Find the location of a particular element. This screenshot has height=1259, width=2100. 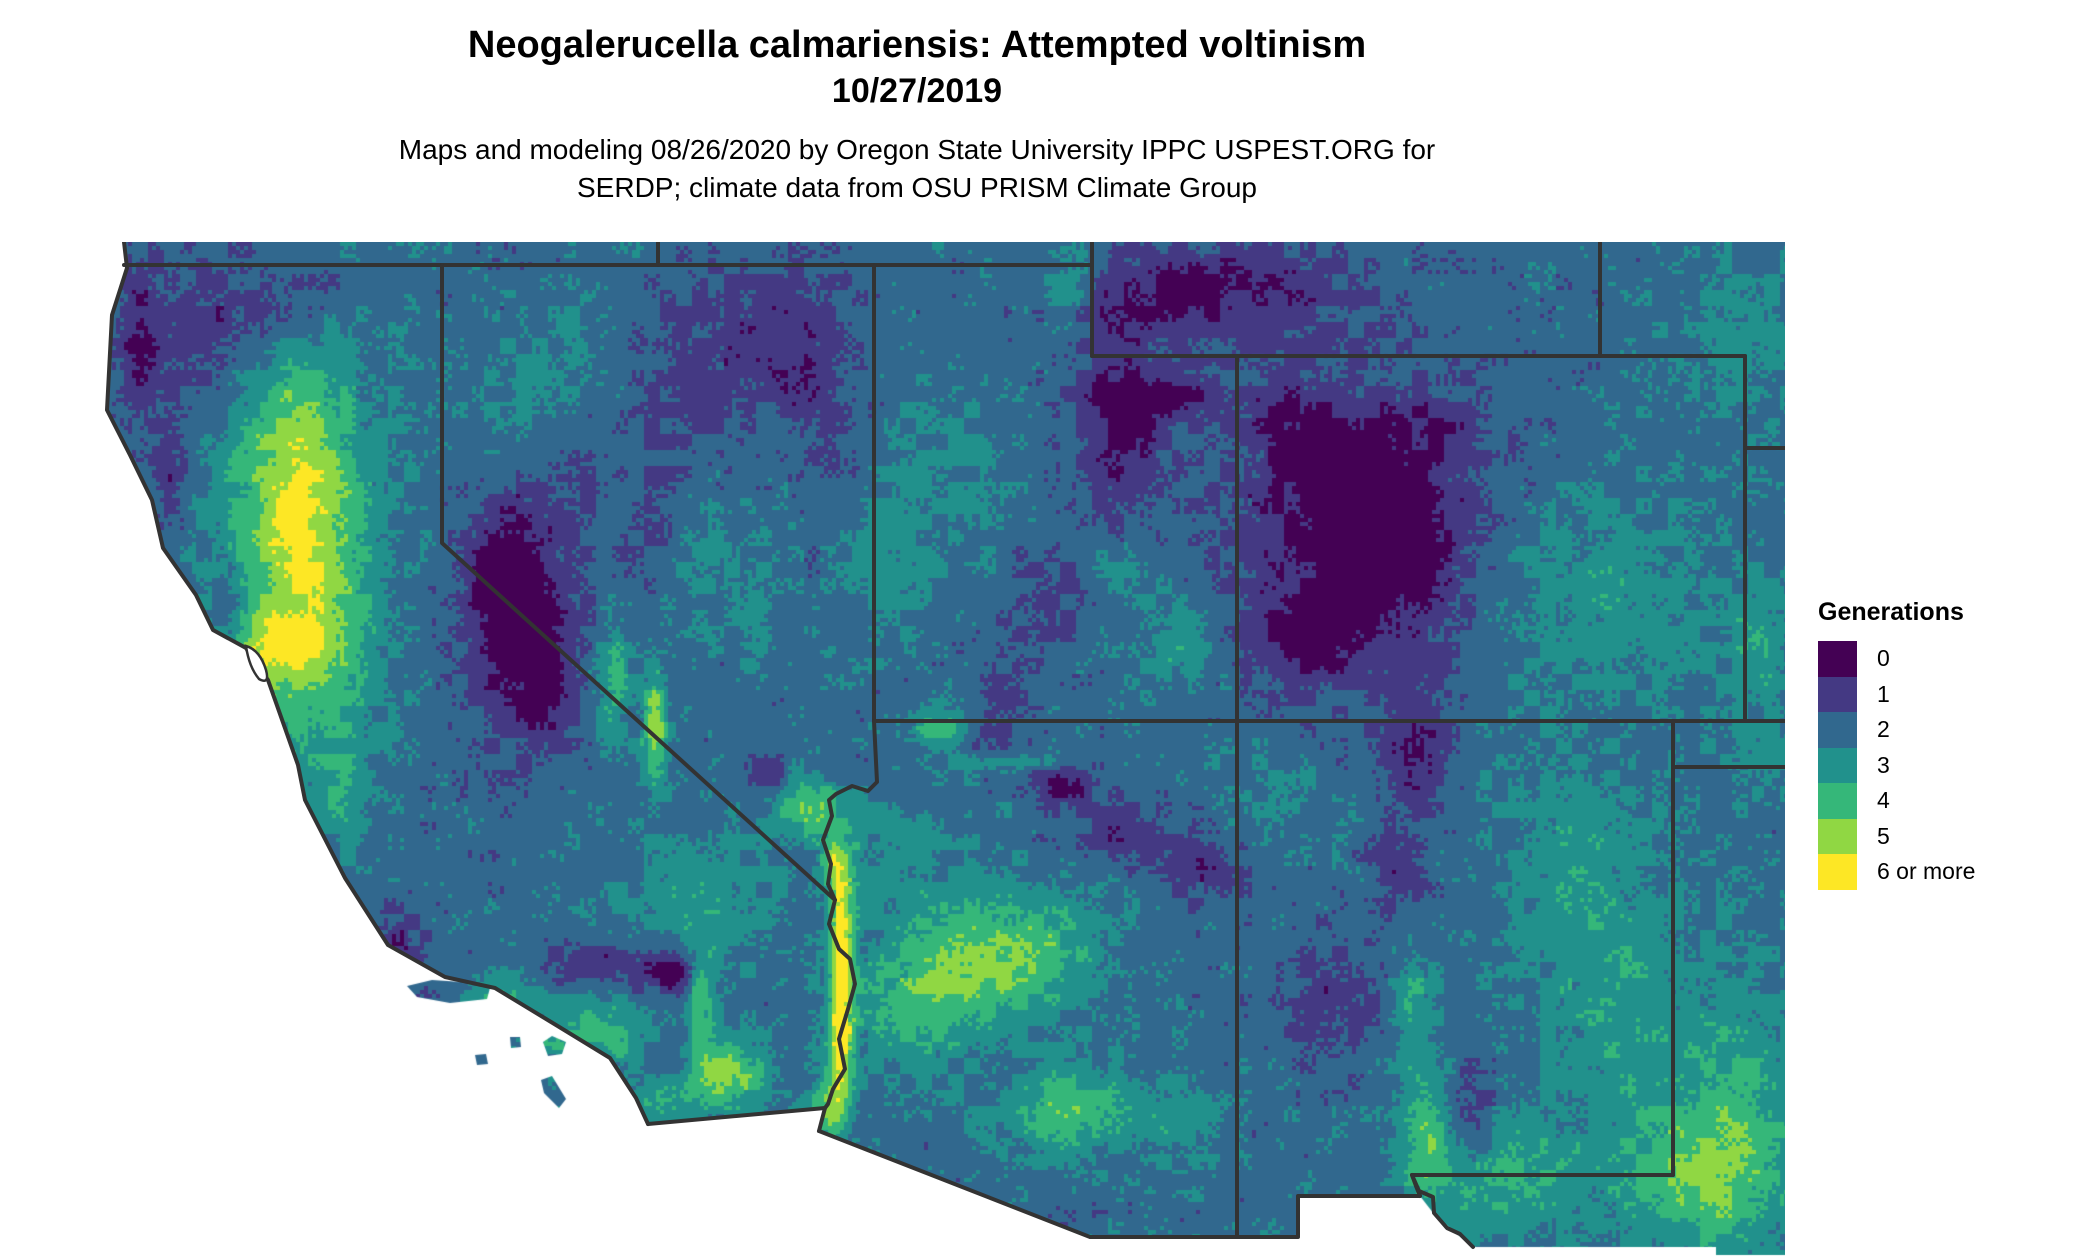

legend-item: 5 is located at coordinates (1896, 836).